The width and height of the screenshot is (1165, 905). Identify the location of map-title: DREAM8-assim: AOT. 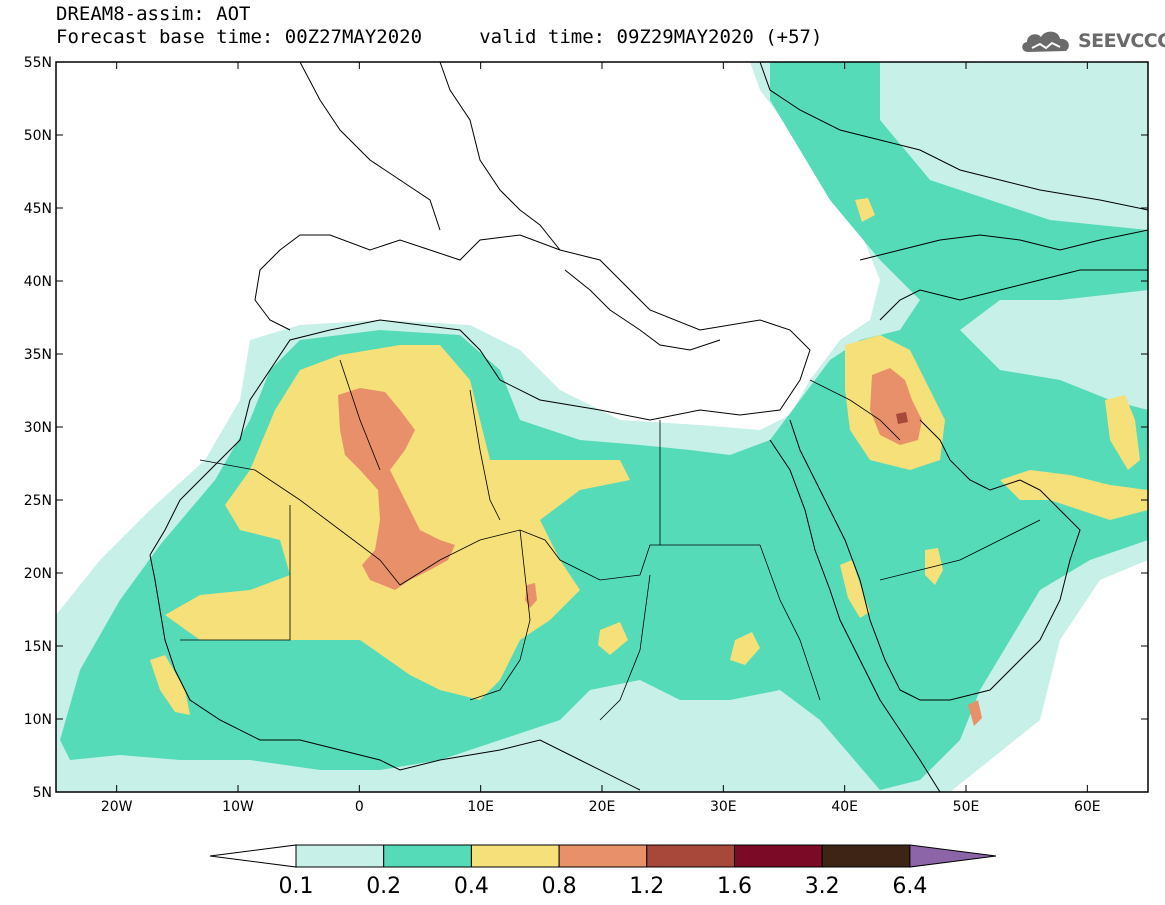
(153, 14).